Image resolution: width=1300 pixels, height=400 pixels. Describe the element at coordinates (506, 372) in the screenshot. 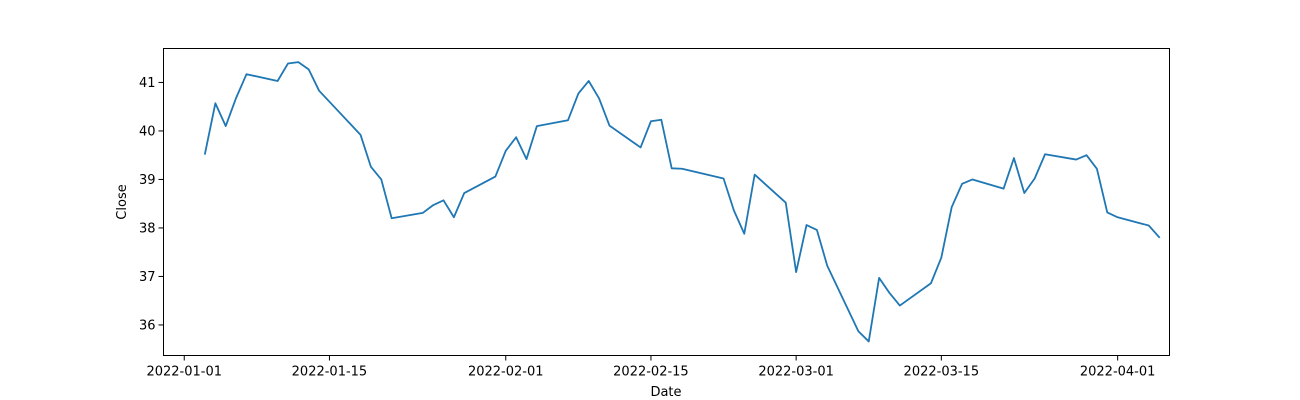

I see `x-tick-label: 2022-02-01` at that location.